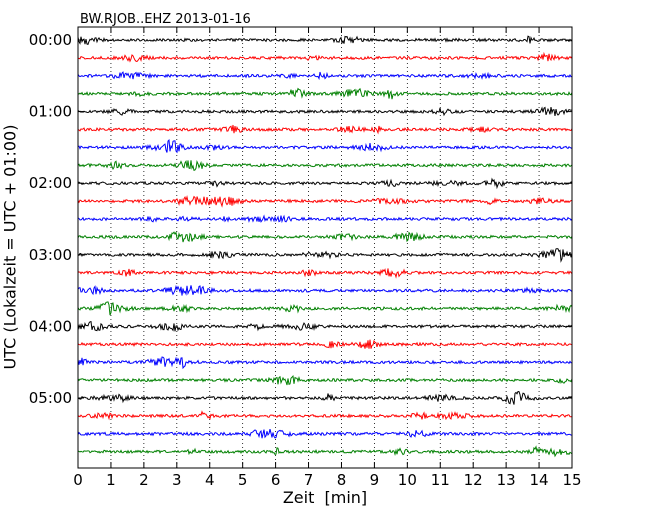 This screenshot has height=520, width=650. Describe the element at coordinates (506, 480) in the screenshot. I see `x-tick-label: 13` at that location.